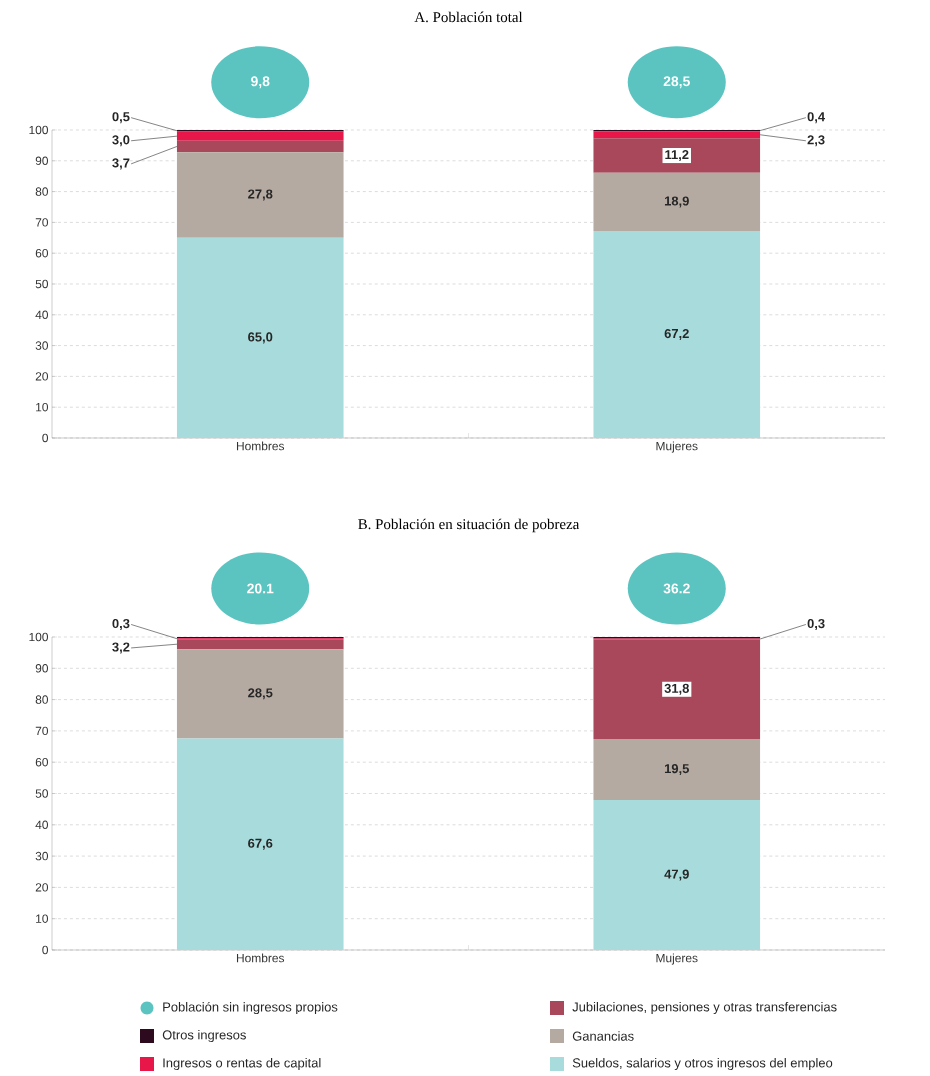  What do you see at coordinates (603, 1036) in the screenshot?
I see `legend-label: Ganancias` at bounding box center [603, 1036].